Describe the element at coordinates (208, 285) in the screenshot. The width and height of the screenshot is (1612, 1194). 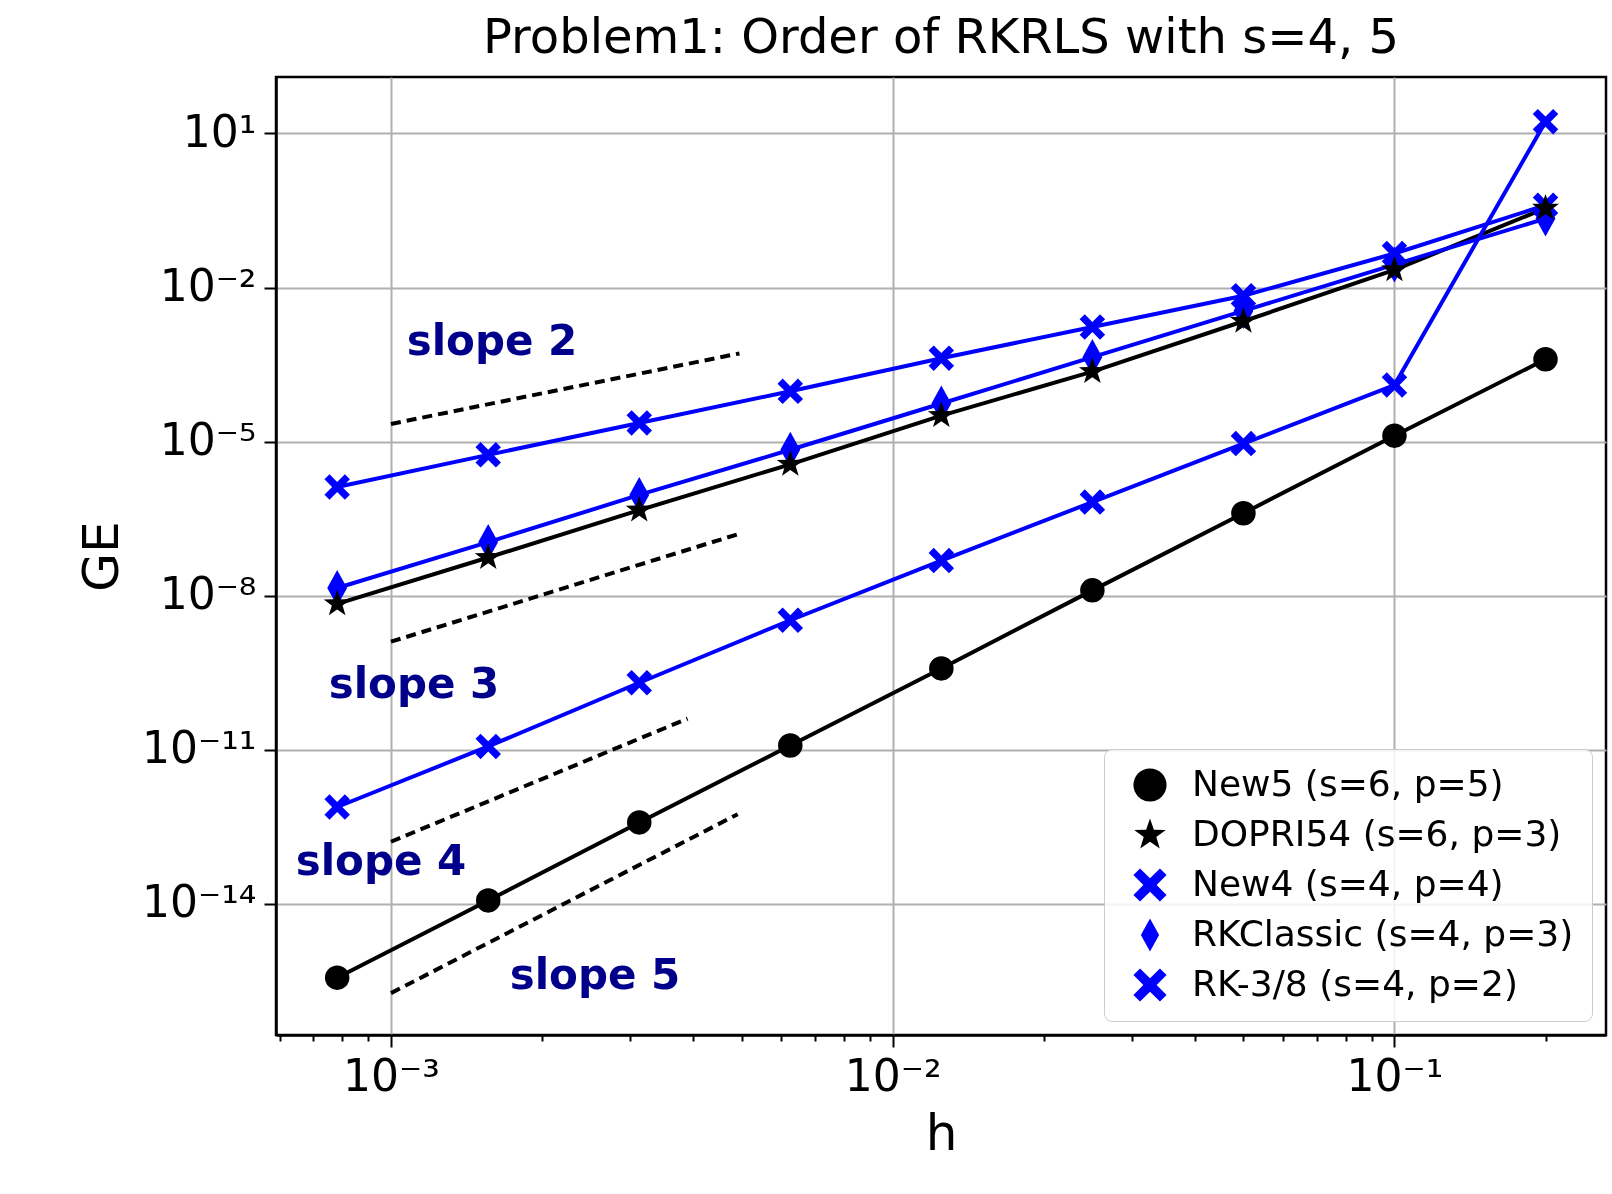
I see `y-tick-label: 10⁻²` at that location.